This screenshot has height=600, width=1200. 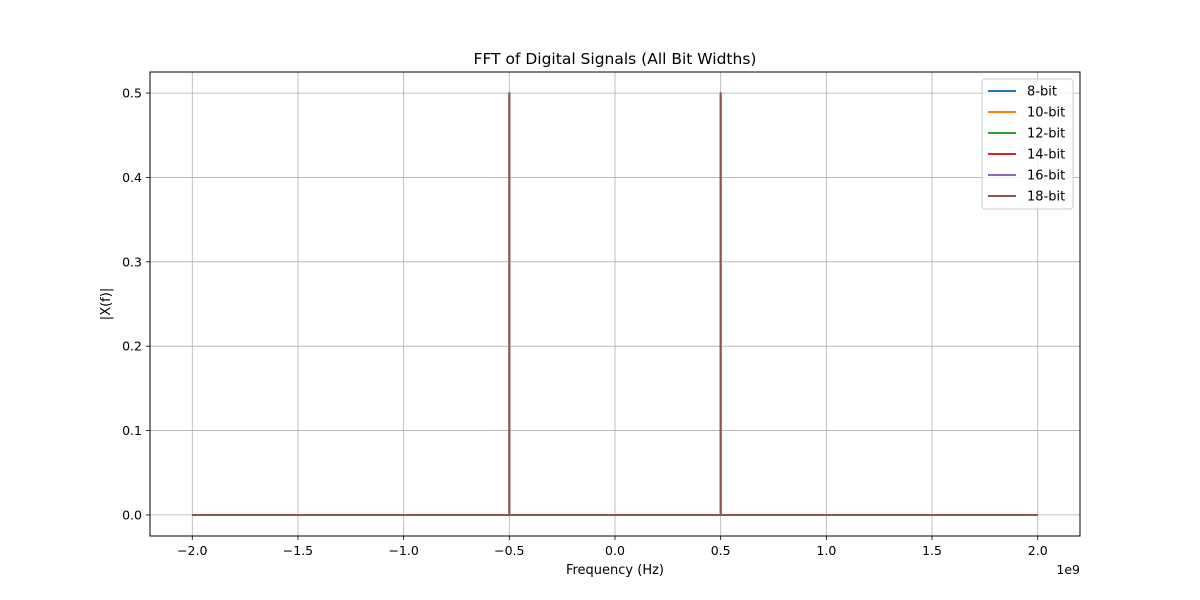 What do you see at coordinates (615, 550) in the screenshot?
I see `x-tick-label: 0.0` at bounding box center [615, 550].